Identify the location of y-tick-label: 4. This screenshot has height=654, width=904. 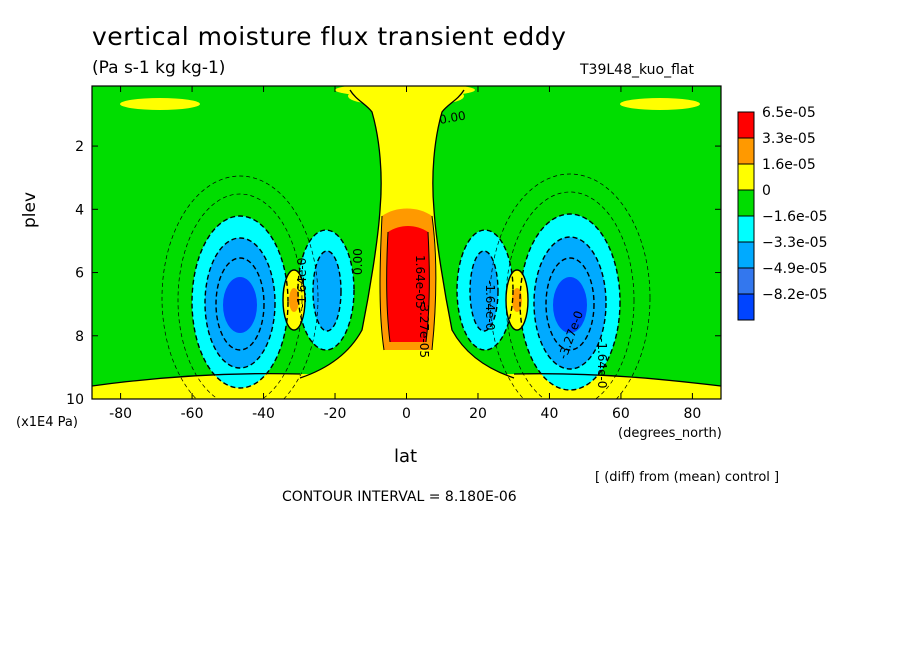
(79, 210).